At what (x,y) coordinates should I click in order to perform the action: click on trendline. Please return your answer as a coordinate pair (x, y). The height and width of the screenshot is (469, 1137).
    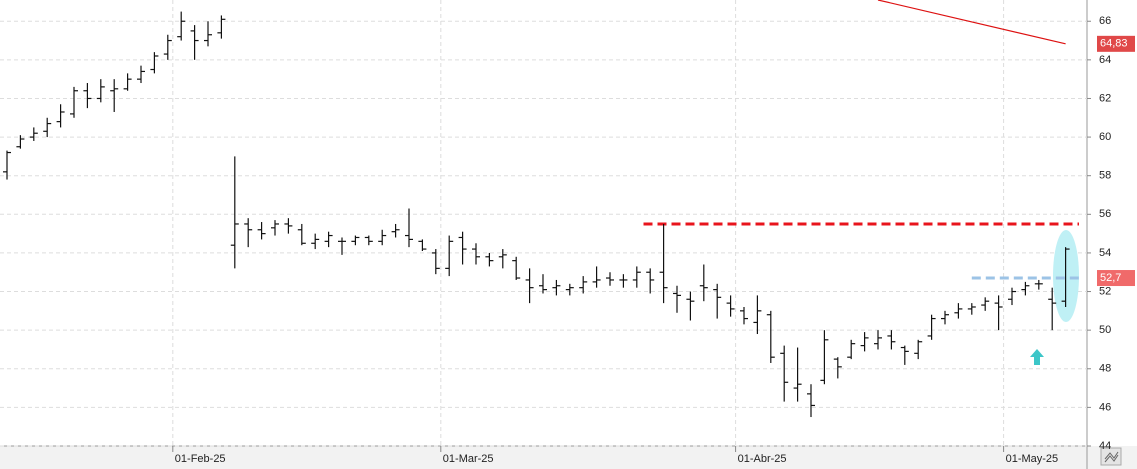
    Looking at the image, I should click on (971, 22).